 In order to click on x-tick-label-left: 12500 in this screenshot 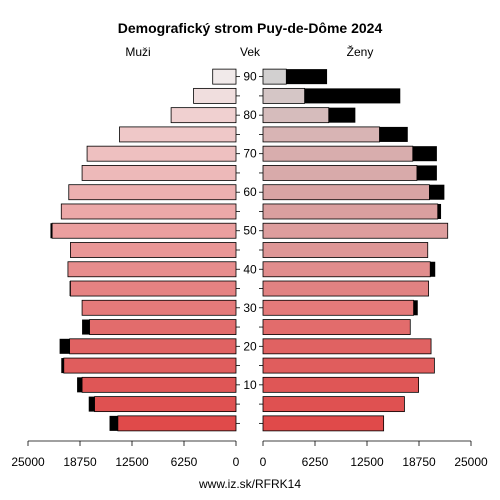, I will do `click(132, 462)`.